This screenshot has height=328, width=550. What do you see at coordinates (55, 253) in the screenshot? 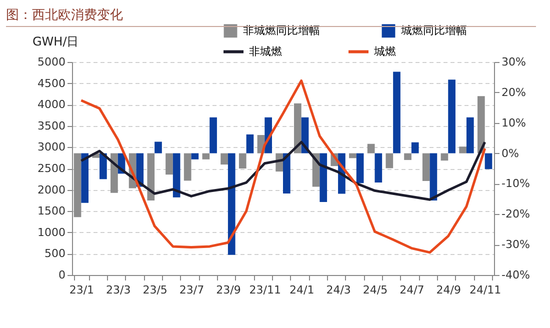
I see `y-tick-label: 500` at bounding box center [55, 253].